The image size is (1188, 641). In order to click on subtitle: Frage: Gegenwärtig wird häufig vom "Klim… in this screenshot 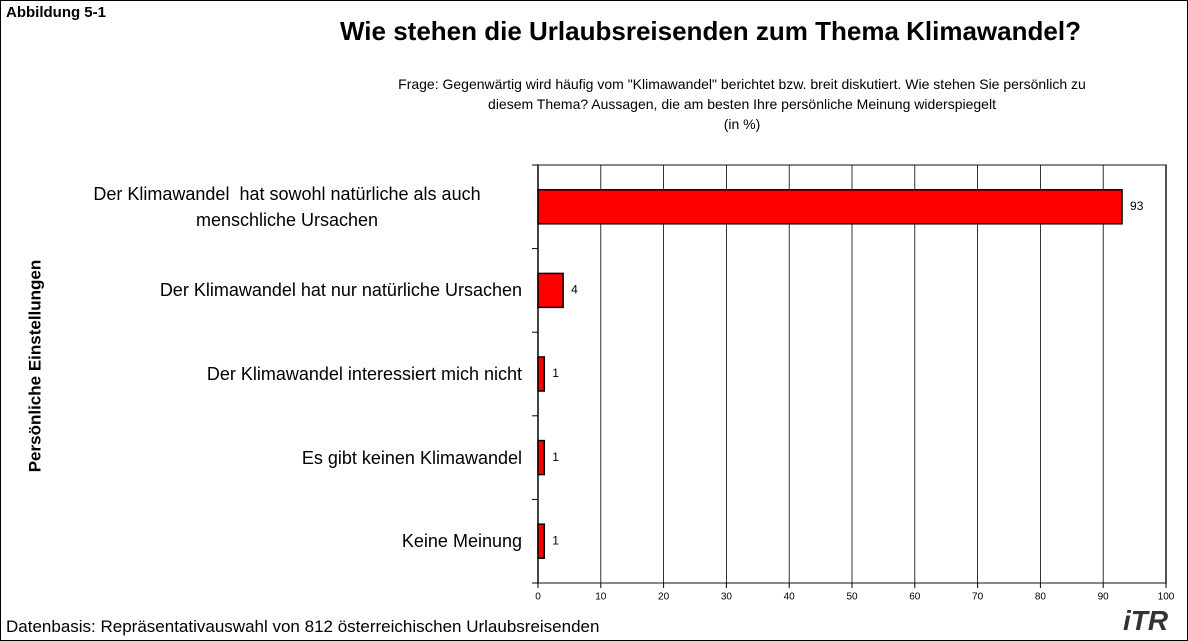, I will do `click(739, 104)`.